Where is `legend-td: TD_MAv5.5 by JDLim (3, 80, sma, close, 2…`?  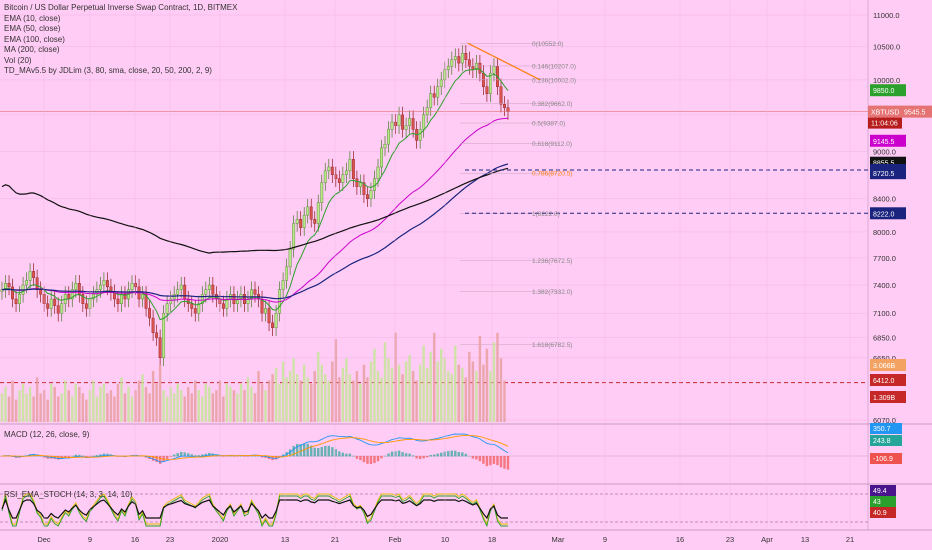
legend-td: TD_MAv5.5 by JDLim (3, 80, sma, close, 2… is located at coordinates (108, 70).